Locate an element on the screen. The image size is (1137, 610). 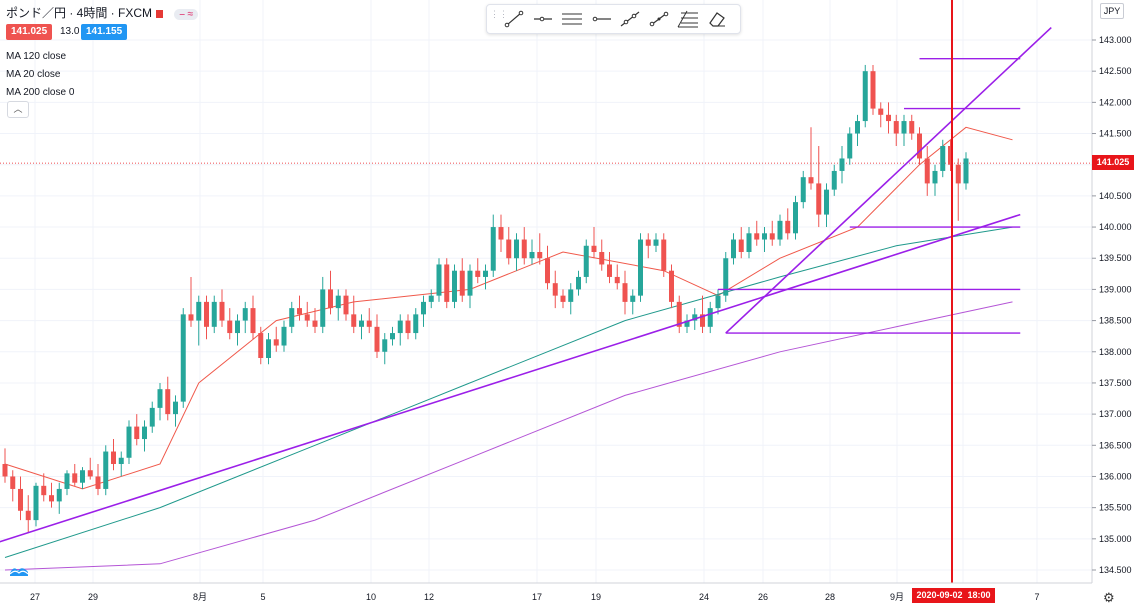
indicator-ma20: MA 20 close is located at coordinates (33, 74).